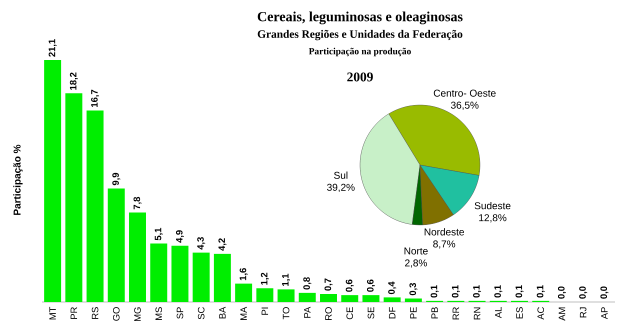 This screenshot has width=621, height=333. I want to click on x-tick-label: RN, so click(477, 313).